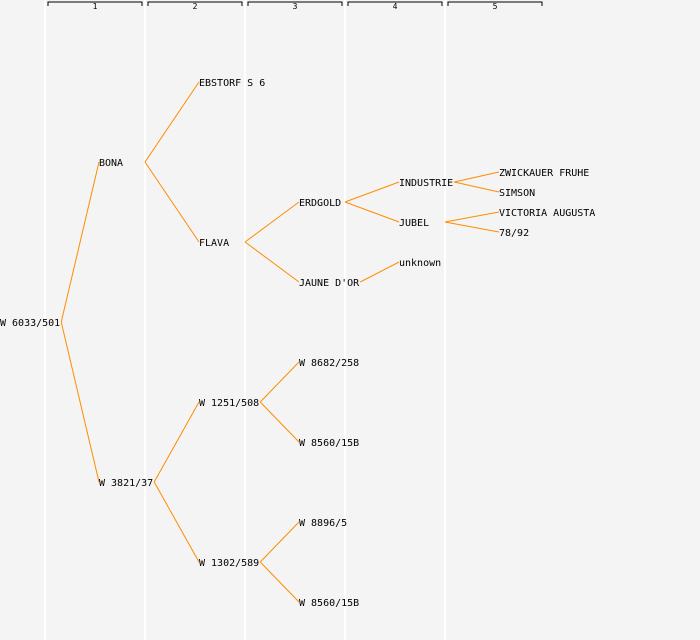 This screenshot has width=700, height=640. I want to click on pedigree-node: 78/92, so click(514, 233).